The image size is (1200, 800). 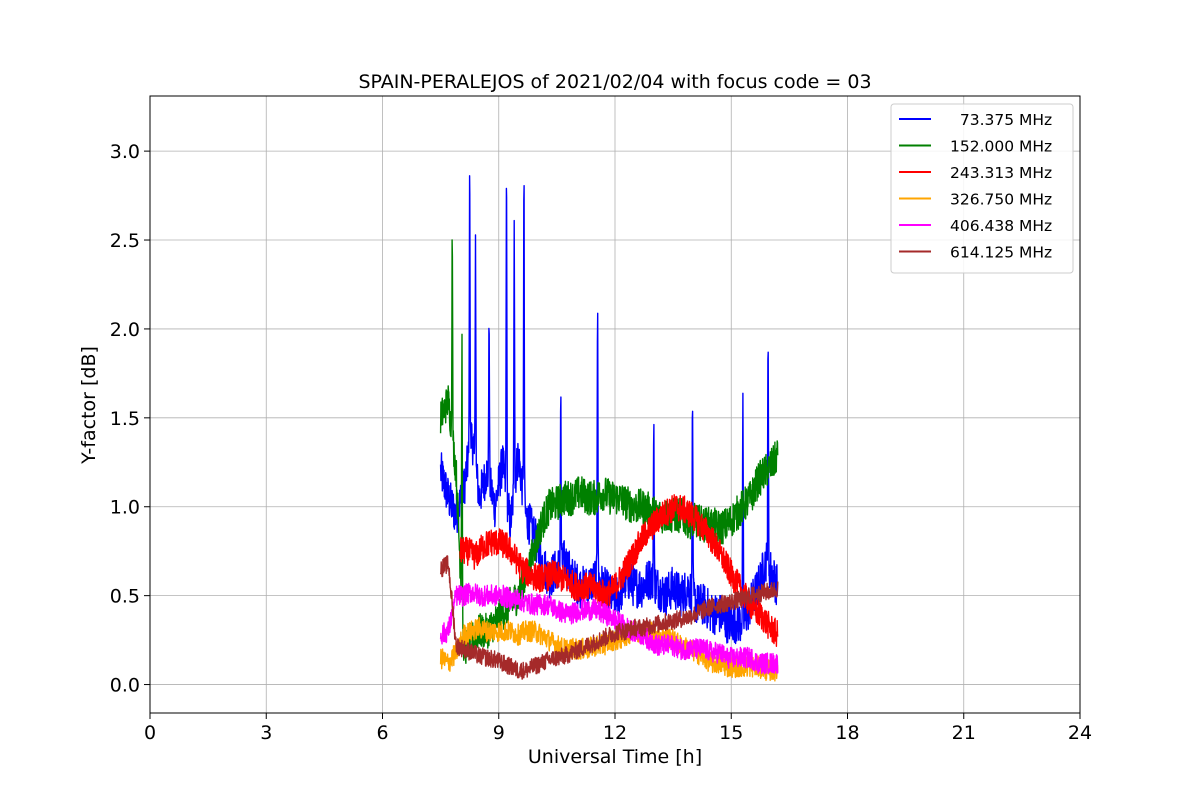 I want to click on x-tick-label: 24, so click(x=1080, y=733).